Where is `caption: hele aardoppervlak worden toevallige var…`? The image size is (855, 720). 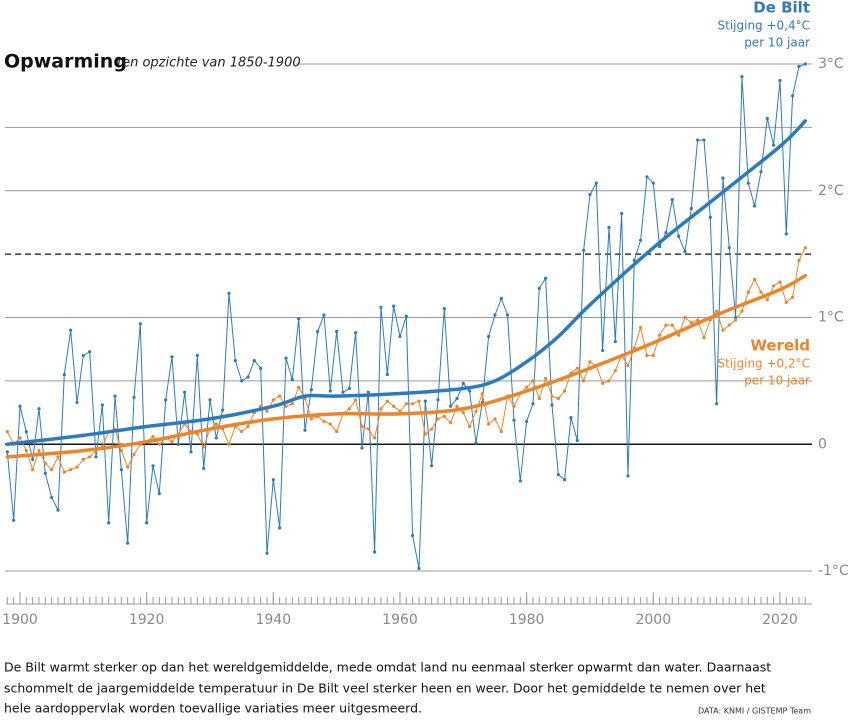
caption: hele aardoppervlak worden toevallige var… is located at coordinates (213, 708).